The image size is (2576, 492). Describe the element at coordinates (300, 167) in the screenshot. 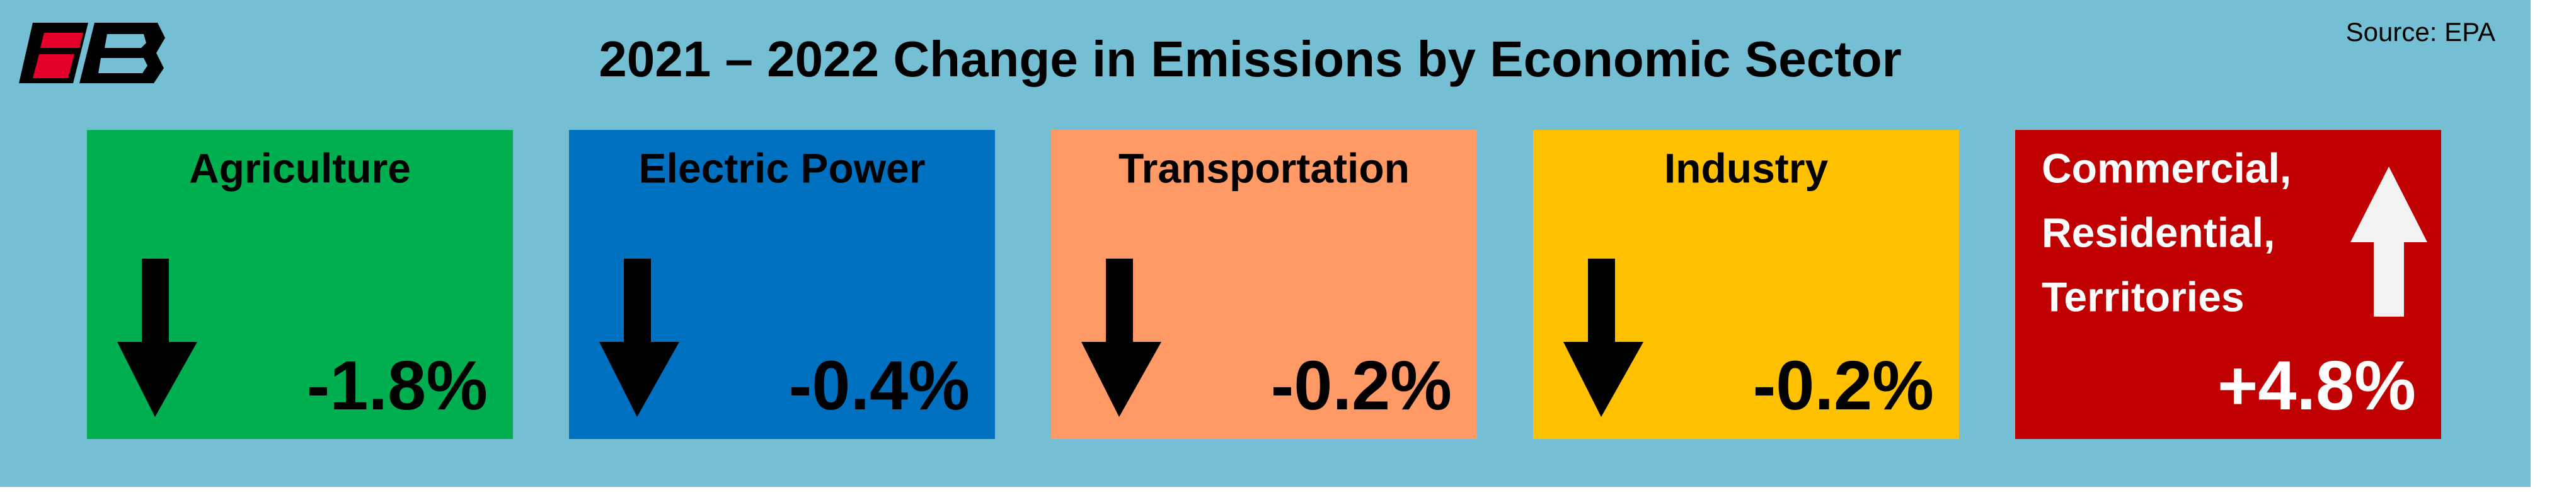

I see `sector-name: Agriculture` at that location.